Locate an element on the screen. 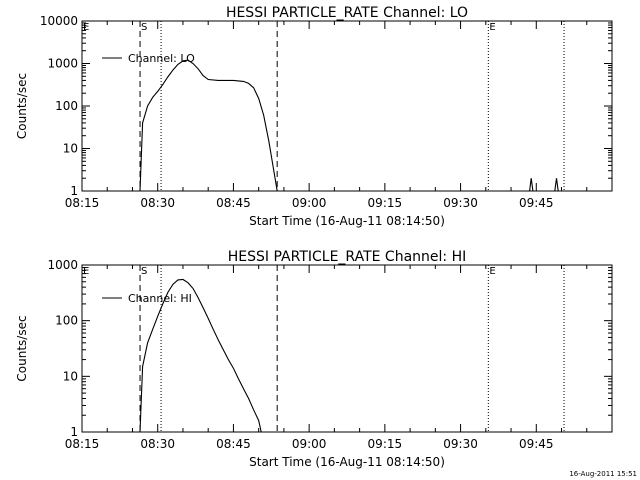 This screenshot has width=640, height=480. chart-title: HESSI PARTICLE_RATE Channel: HI is located at coordinates (347, 257).